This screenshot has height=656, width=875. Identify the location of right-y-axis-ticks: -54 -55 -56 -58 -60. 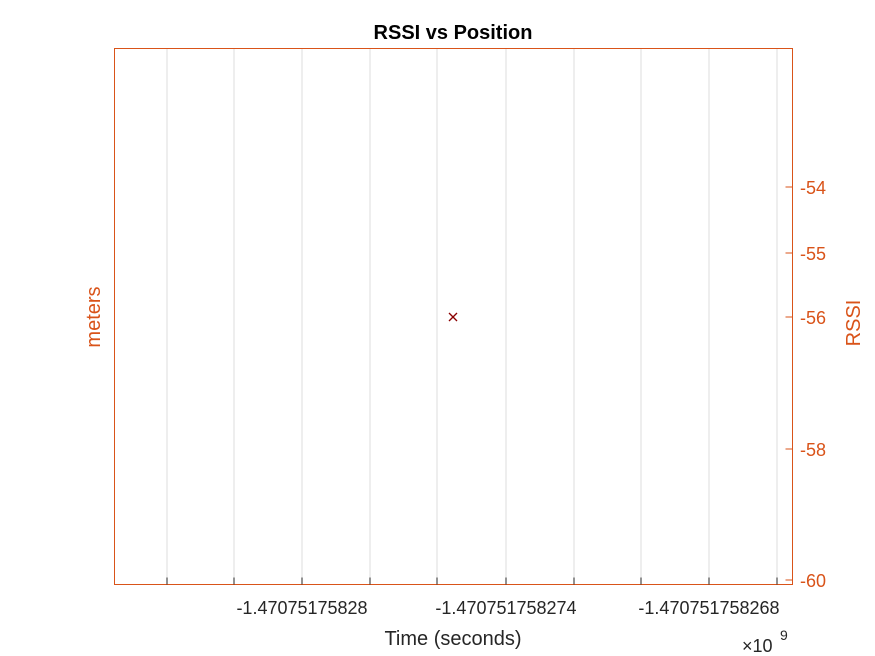
(805, 384).